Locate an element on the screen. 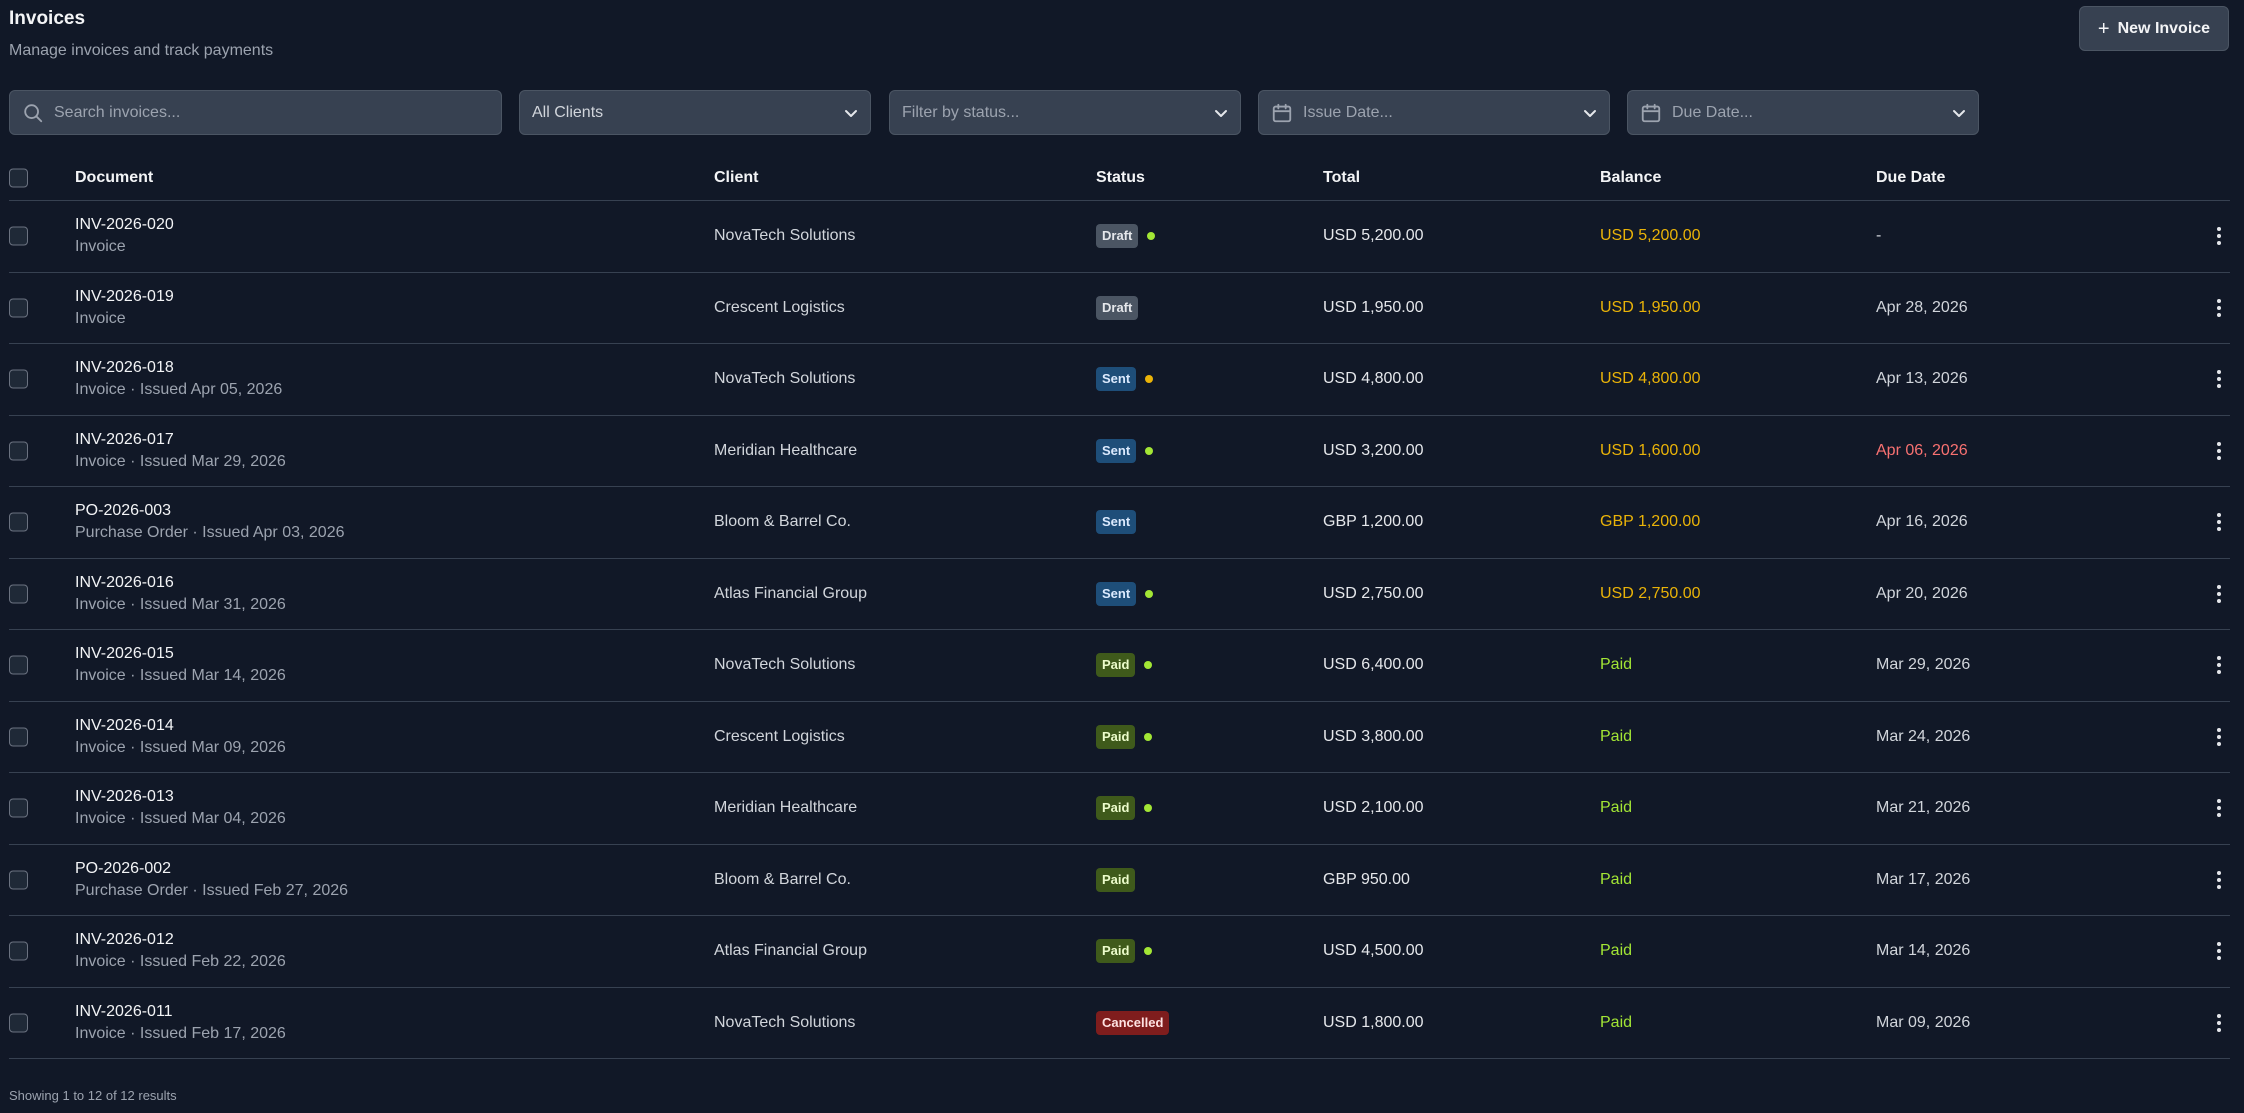  document-number: PO-2026-002 is located at coordinates (123, 868).